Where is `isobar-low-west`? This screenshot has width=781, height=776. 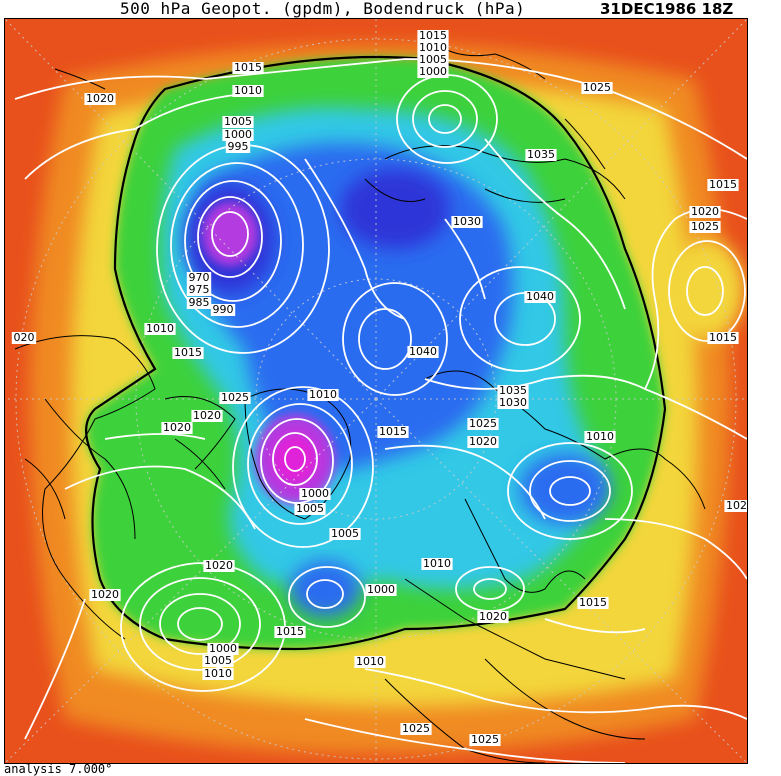
isobar-low-west is located at coordinates (230, 234).